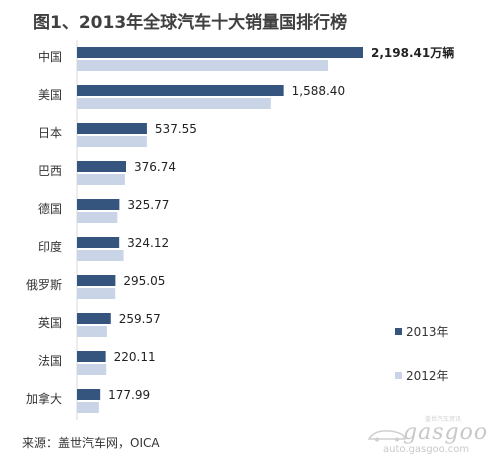 The height and width of the screenshot is (460, 491). I want to click on data-label: 1,588.40, so click(318, 91).